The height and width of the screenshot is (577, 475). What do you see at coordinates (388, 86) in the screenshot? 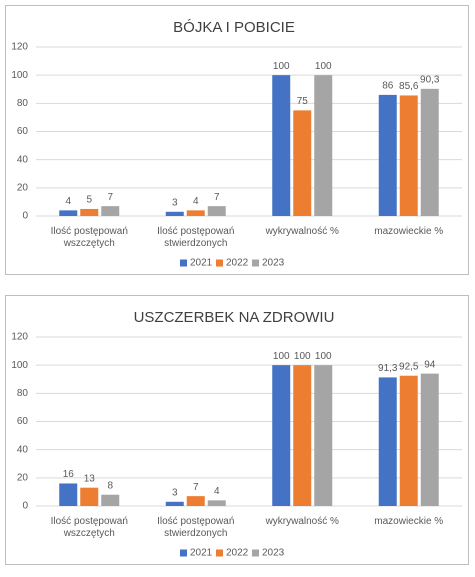
I see `data-label: 86` at bounding box center [388, 86].